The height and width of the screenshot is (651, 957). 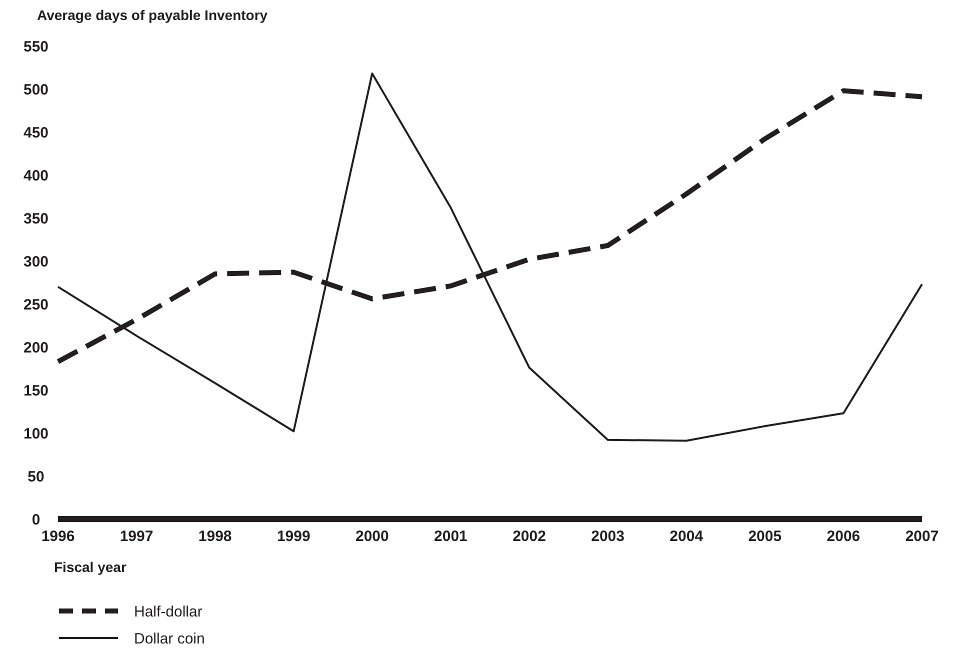 I want to click on x-tick-label: 1999, so click(x=293, y=536).